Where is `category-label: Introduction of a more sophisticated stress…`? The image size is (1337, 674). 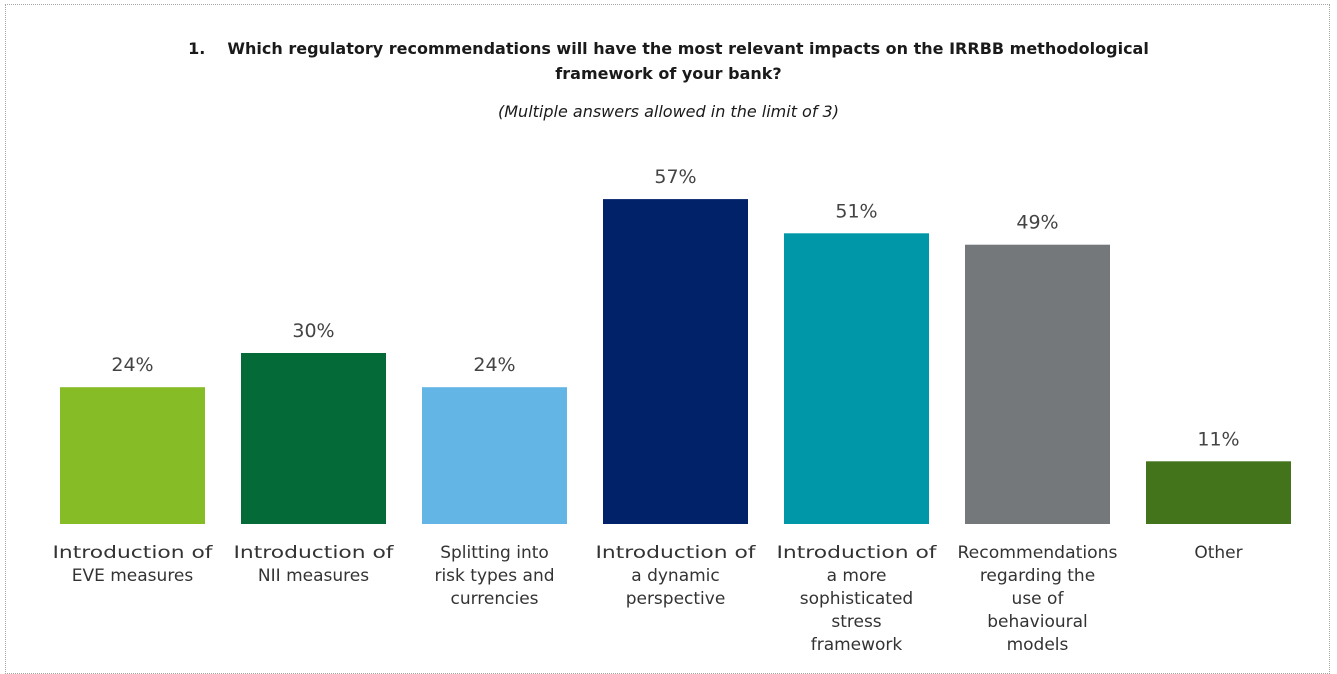 category-label: Introduction of a more sophisticated stress… is located at coordinates (857, 599).